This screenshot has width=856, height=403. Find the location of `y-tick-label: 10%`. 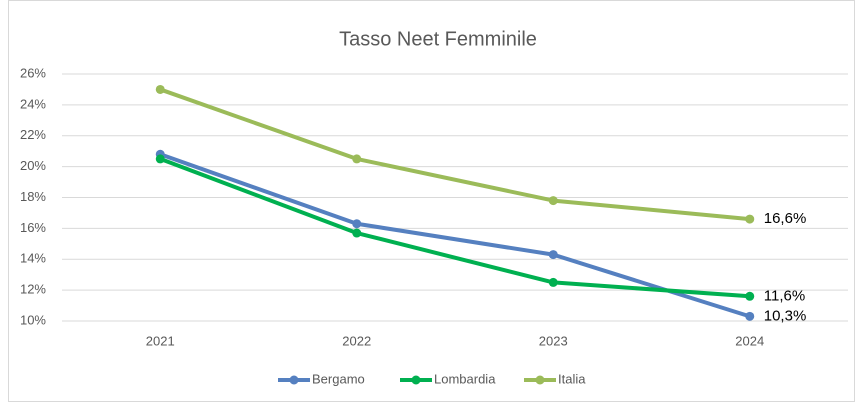

y-tick-label: 10% is located at coordinates (33, 319).